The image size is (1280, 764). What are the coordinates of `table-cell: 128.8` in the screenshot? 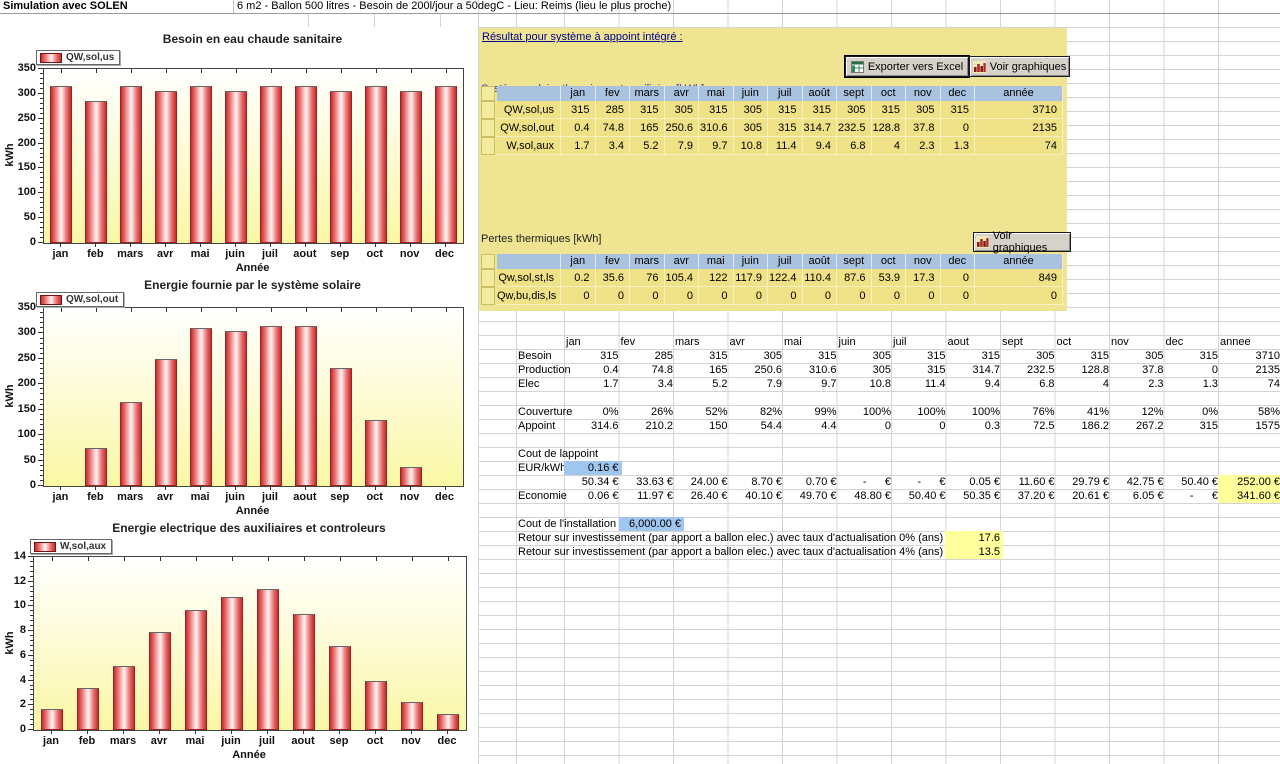 It's located at (888, 128).